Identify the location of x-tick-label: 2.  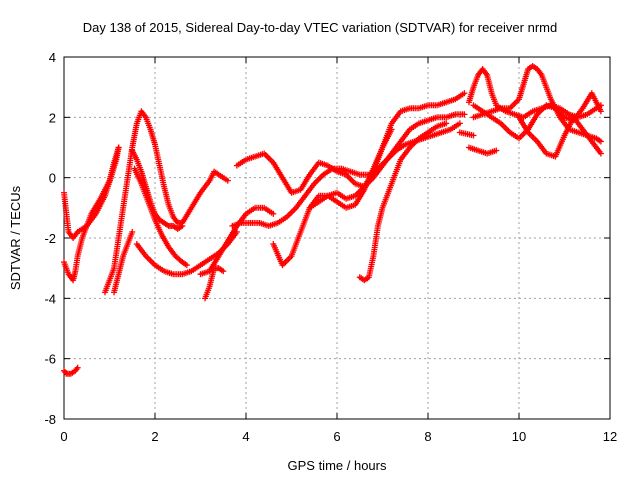
(154, 436).